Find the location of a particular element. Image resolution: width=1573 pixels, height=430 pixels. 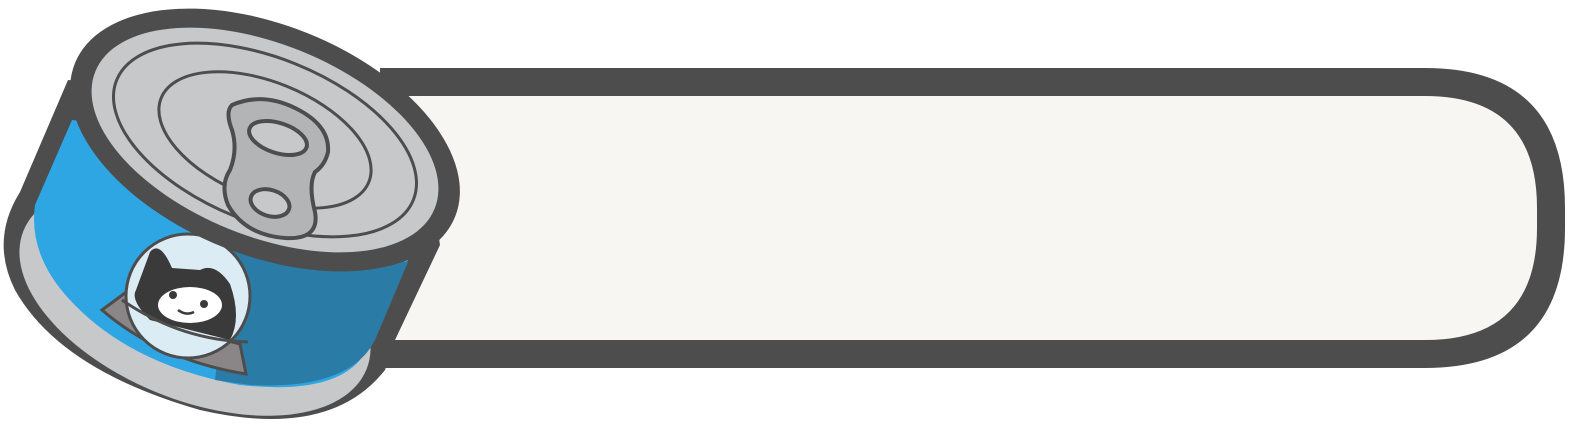

pull-tab is located at coordinates (276, 169).